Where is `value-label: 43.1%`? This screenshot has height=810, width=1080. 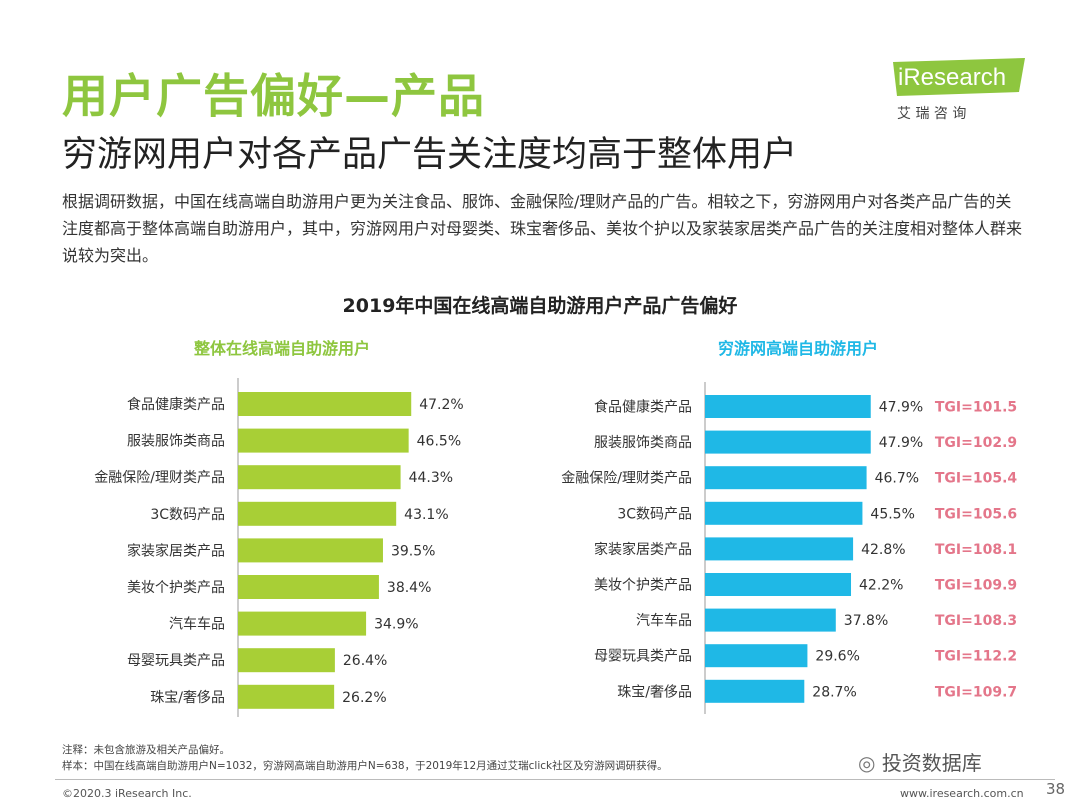 value-label: 43.1% is located at coordinates (426, 515).